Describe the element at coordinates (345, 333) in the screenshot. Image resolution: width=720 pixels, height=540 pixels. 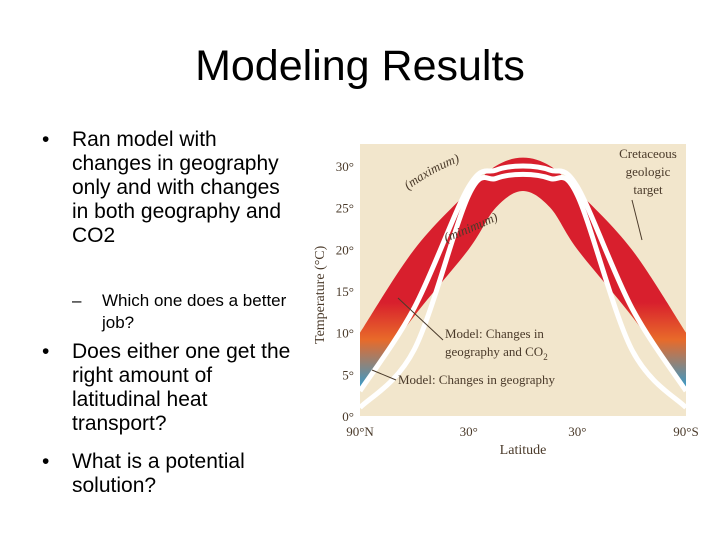
I see `y-tick-label: 10°` at that location.